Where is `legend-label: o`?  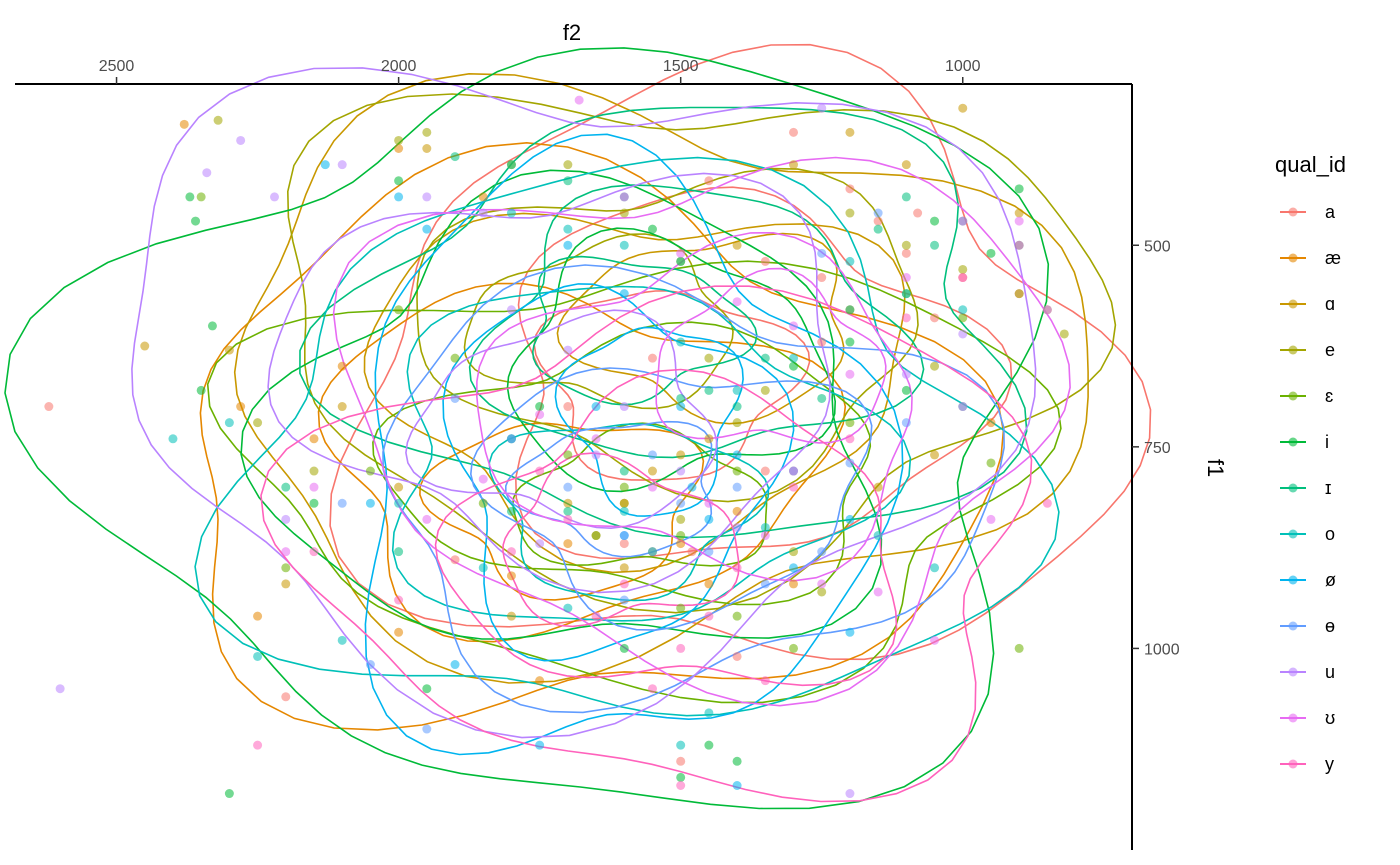
legend-label: o is located at coordinates (1330, 534).